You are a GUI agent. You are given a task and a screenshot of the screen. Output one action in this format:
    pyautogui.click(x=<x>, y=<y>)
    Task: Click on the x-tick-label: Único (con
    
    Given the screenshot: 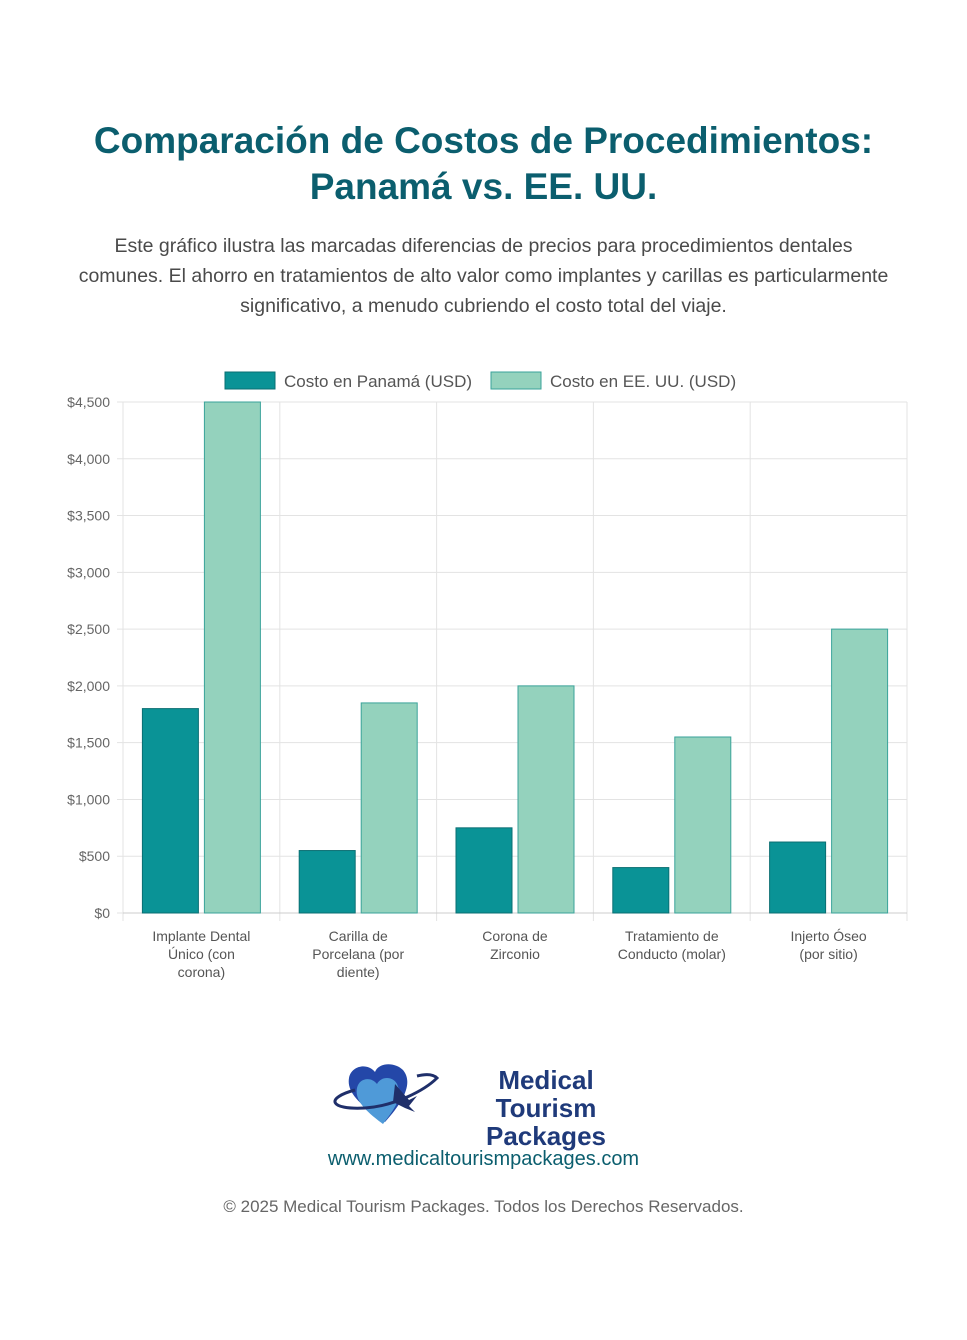 What is the action you would take?
    pyautogui.click(x=201, y=954)
    